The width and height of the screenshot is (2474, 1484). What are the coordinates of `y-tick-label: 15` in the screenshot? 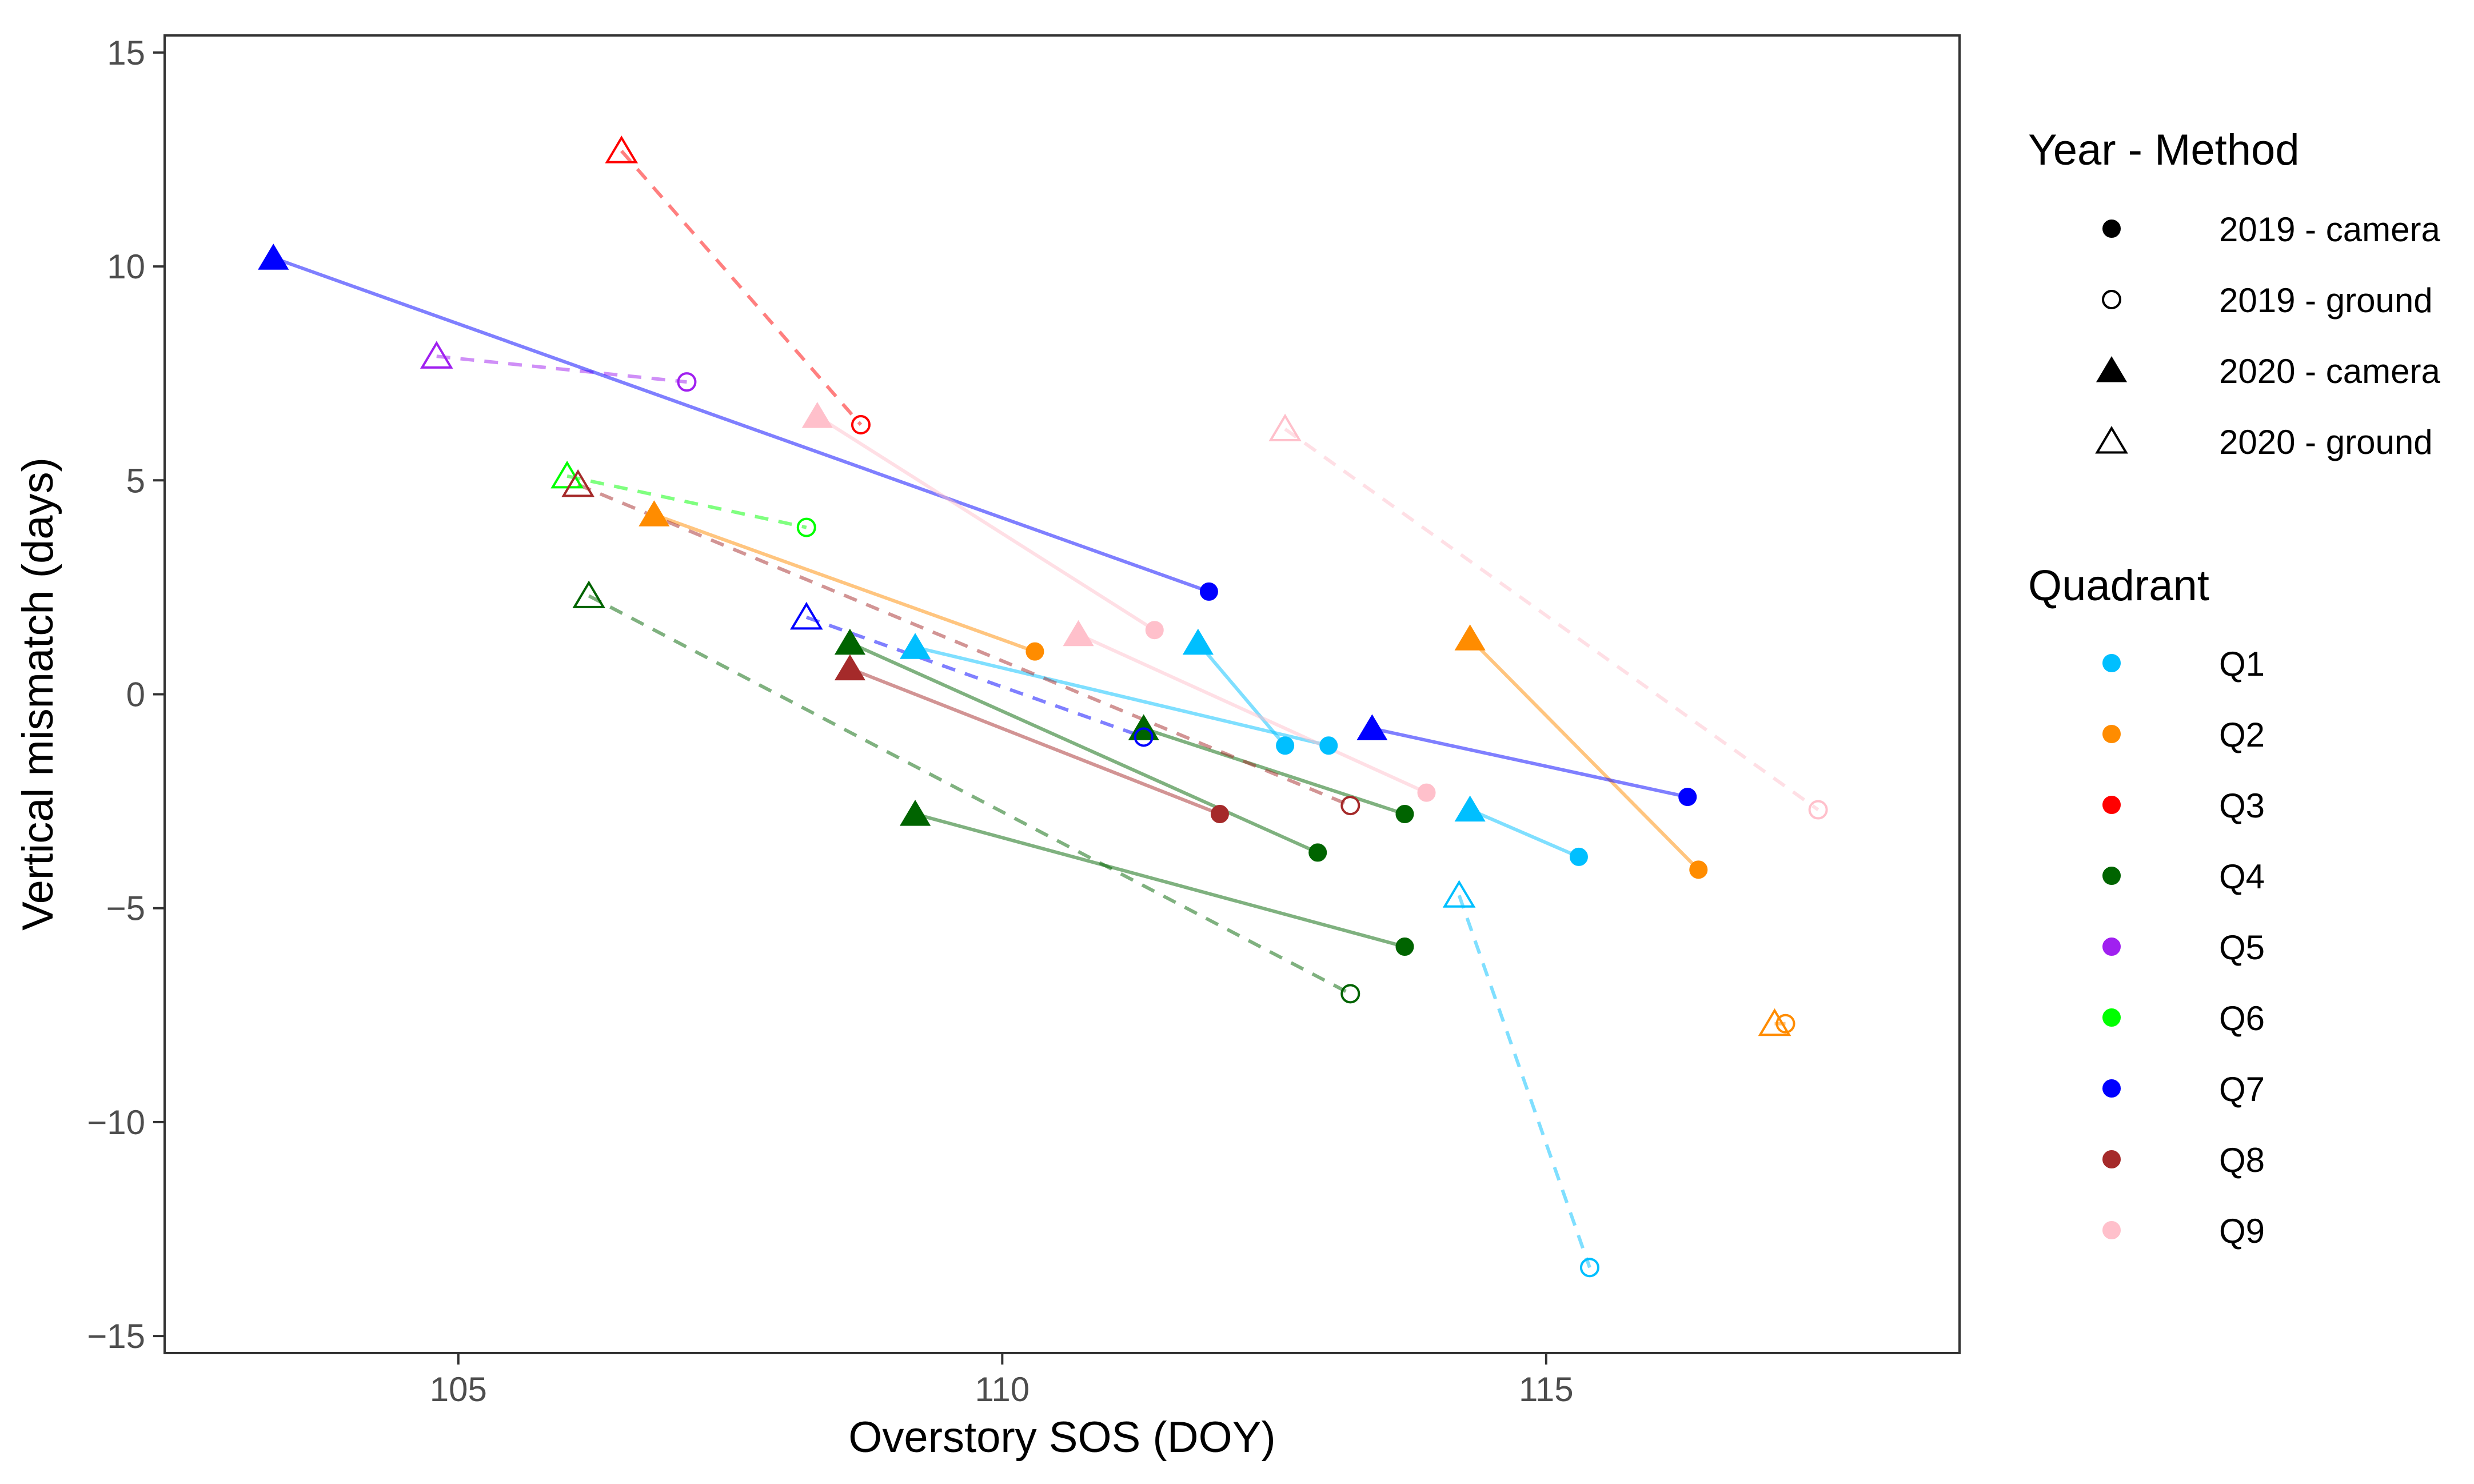 It's located at (126, 53).